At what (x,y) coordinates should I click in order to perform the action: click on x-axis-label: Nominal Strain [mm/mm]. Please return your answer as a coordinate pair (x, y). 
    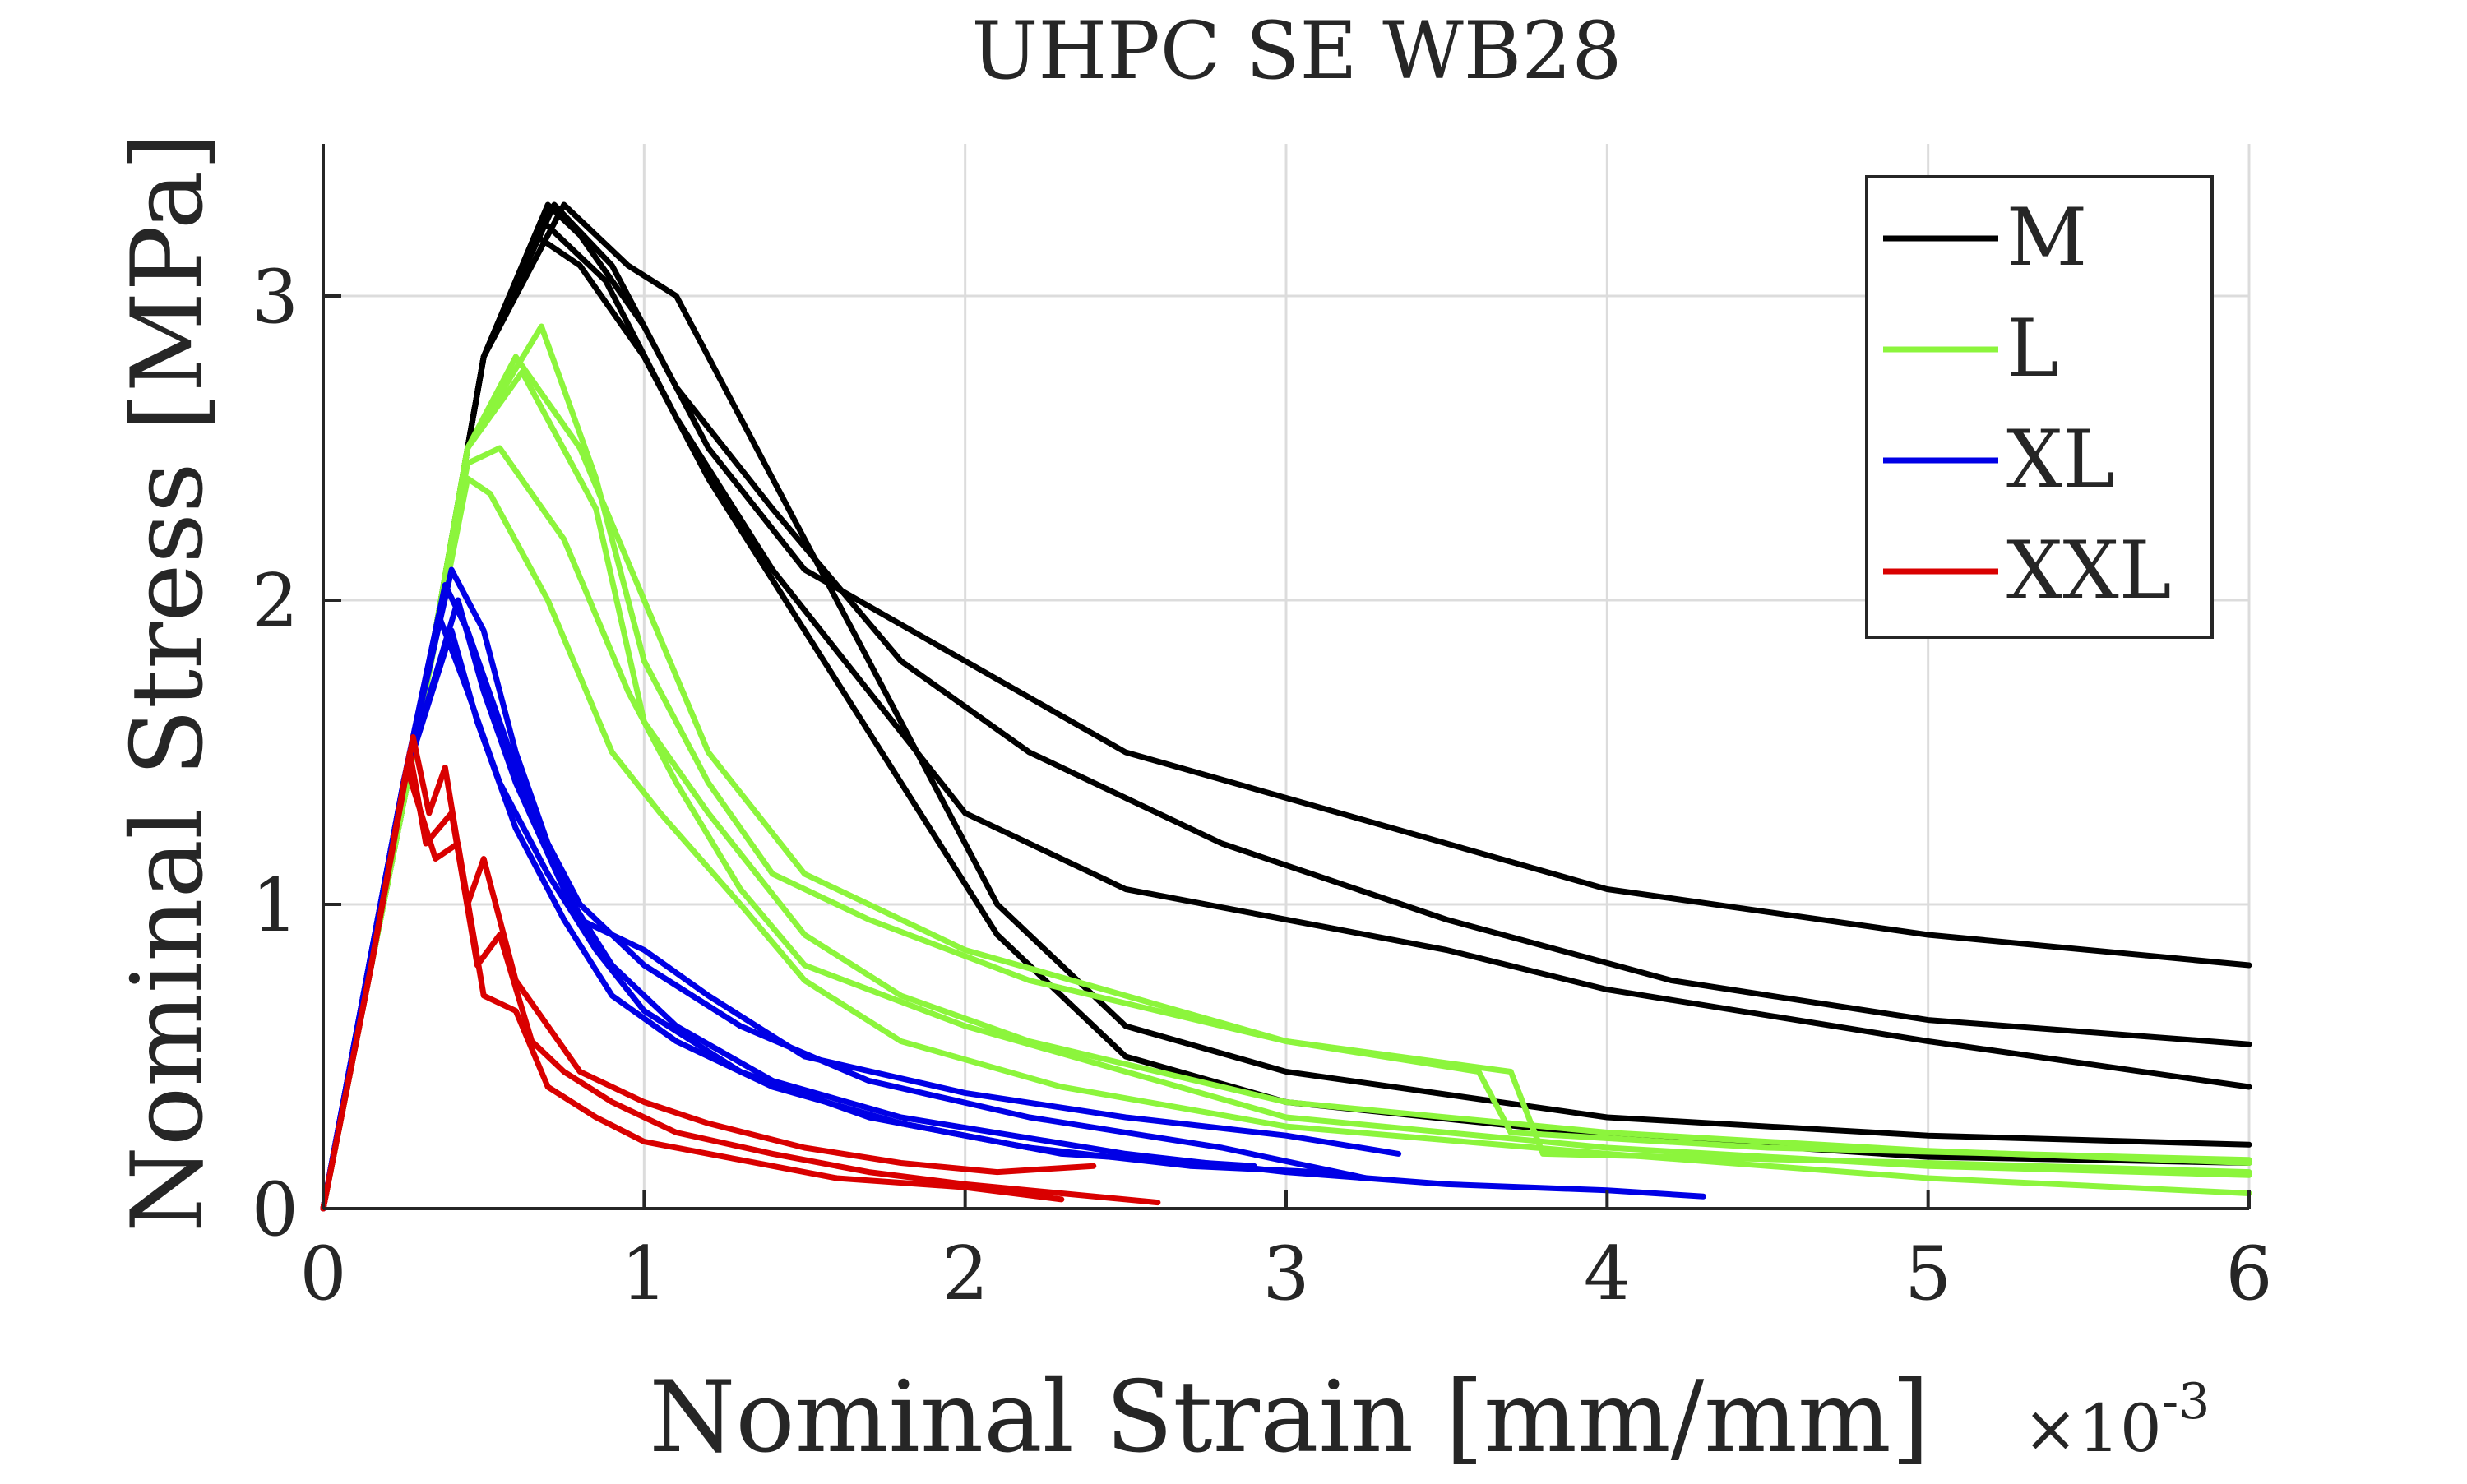
    Looking at the image, I should click on (1289, 1418).